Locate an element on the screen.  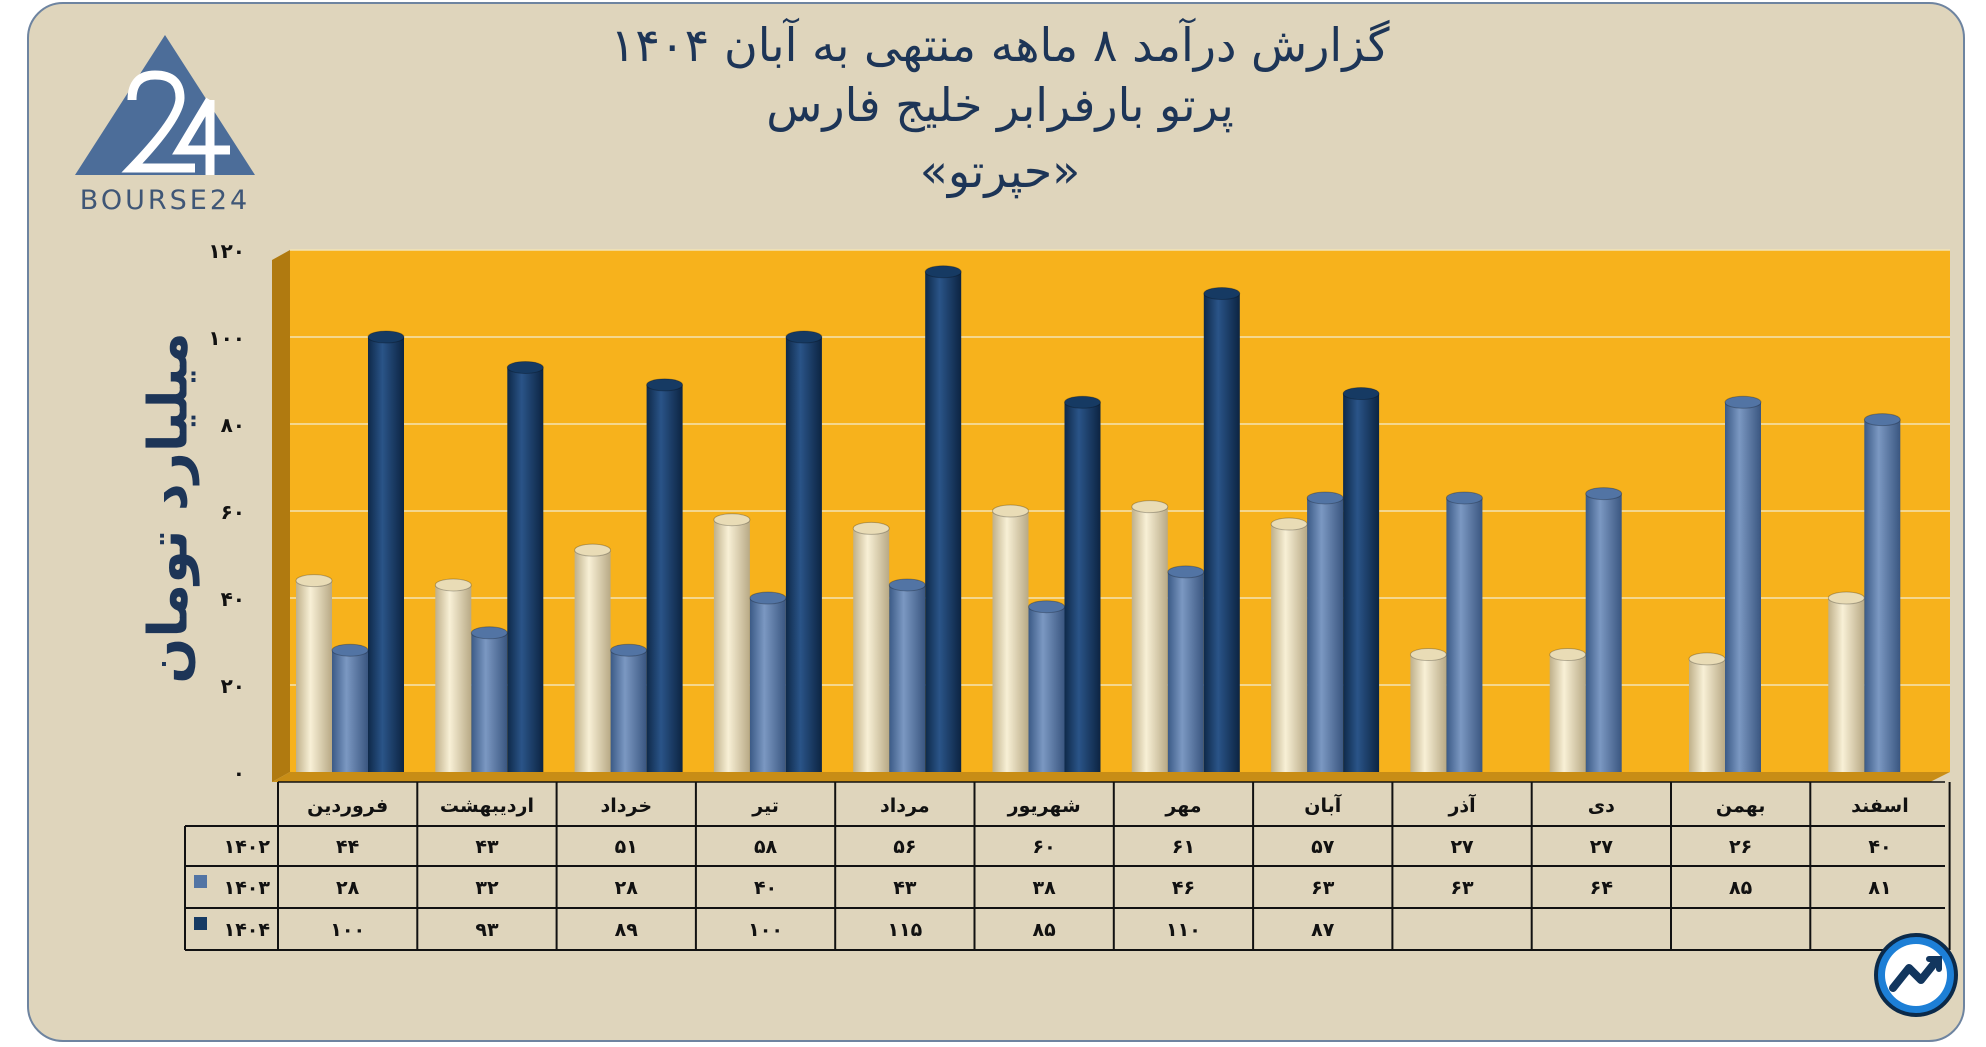
plot-side-wall is located at coordinates (281, 516).